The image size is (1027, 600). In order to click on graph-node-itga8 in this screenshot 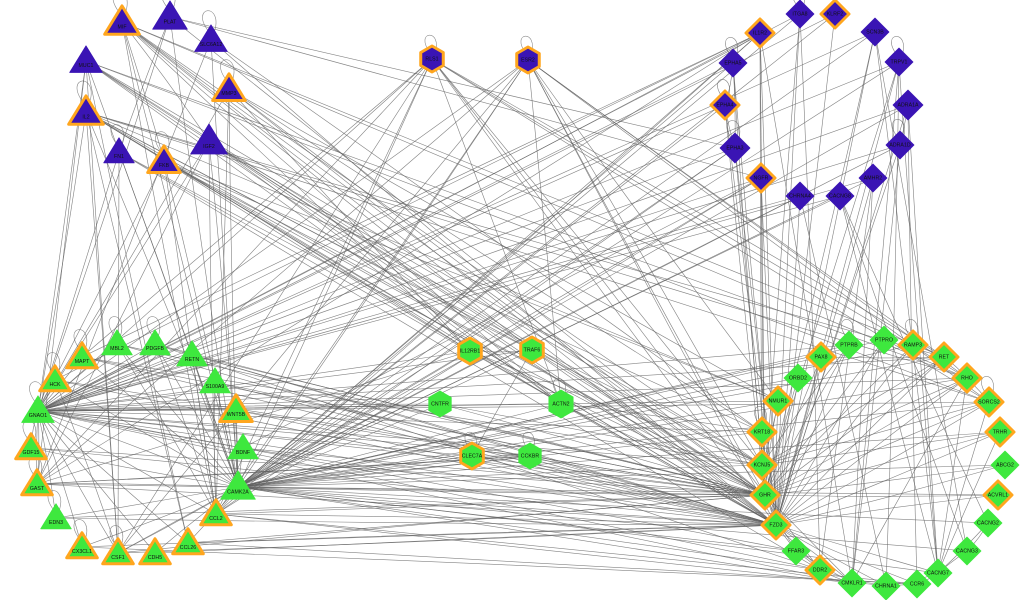, I will do `click(800, 14)`.